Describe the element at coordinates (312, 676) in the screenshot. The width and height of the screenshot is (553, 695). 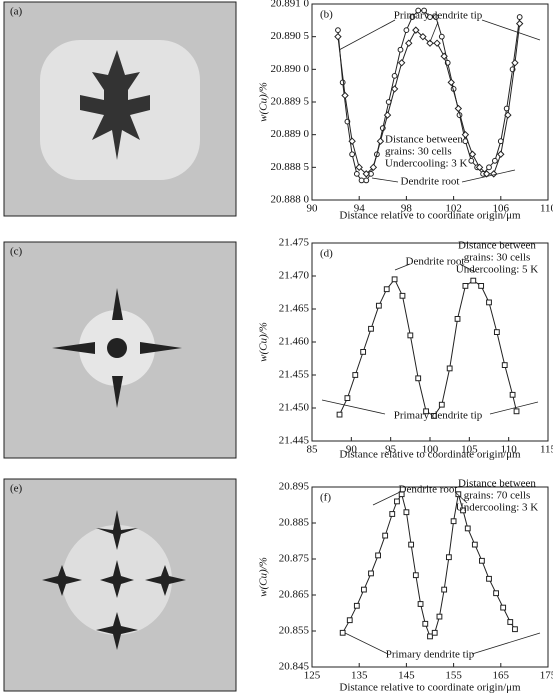
I see `x-tick-label: 125` at that location.